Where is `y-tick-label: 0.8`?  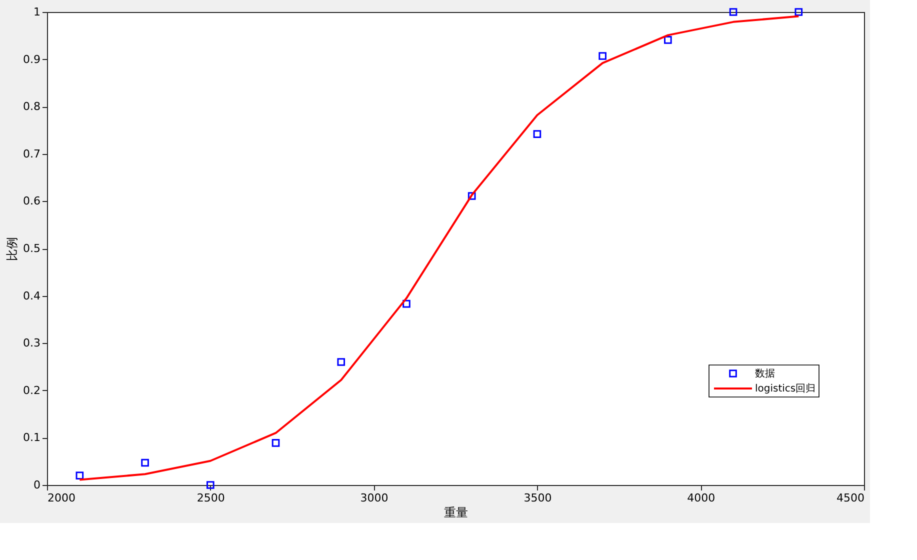 y-tick-label: 0.8 is located at coordinates (31, 107).